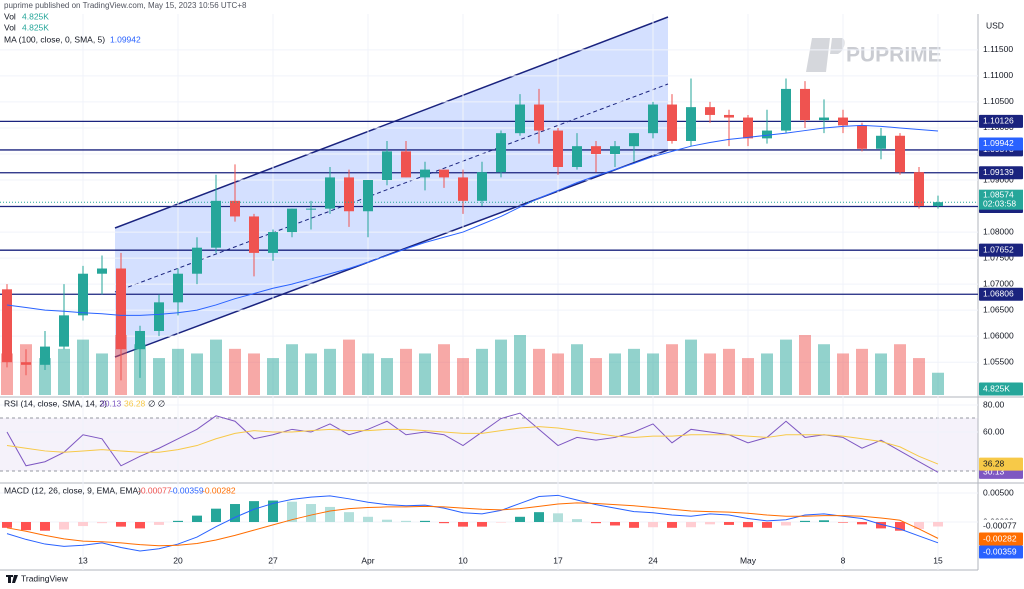 This screenshot has height=589, width=1024. I want to click on y-tick-label: 1.06500, so click(998, 309).